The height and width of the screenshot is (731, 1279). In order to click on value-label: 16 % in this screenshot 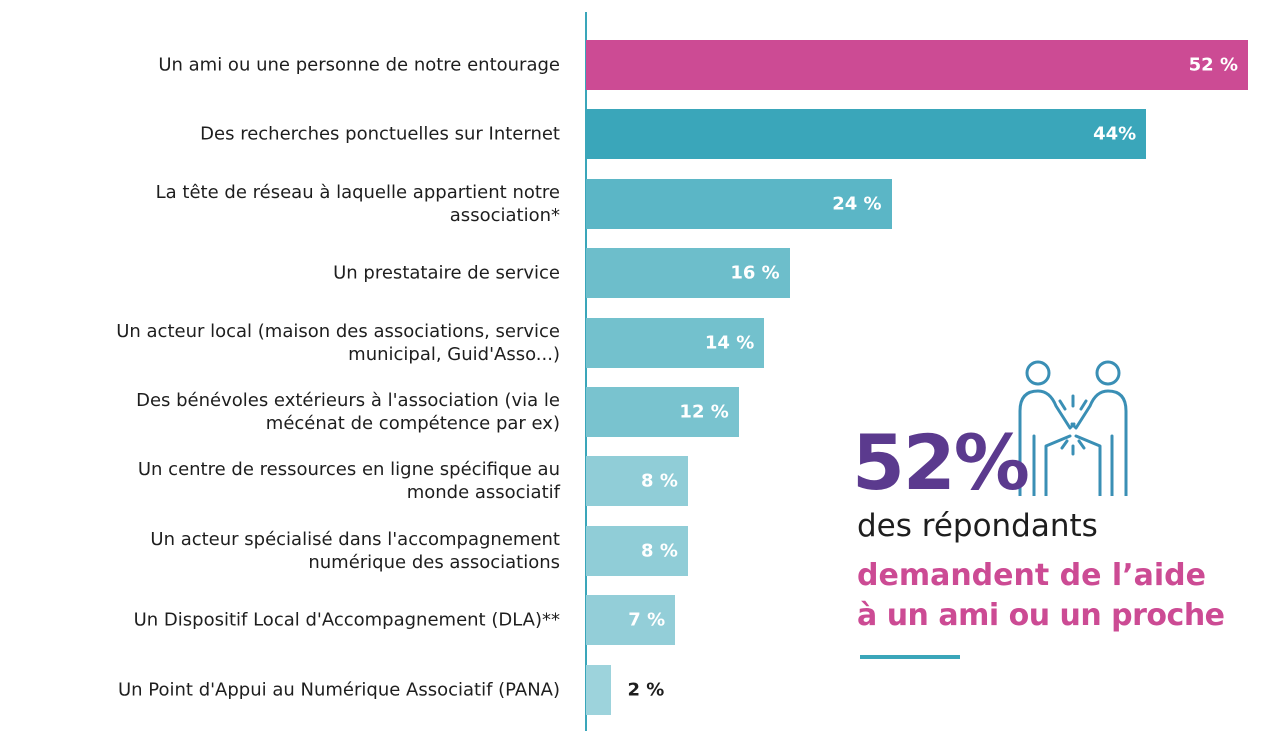, I will do `click(755, 273)`.